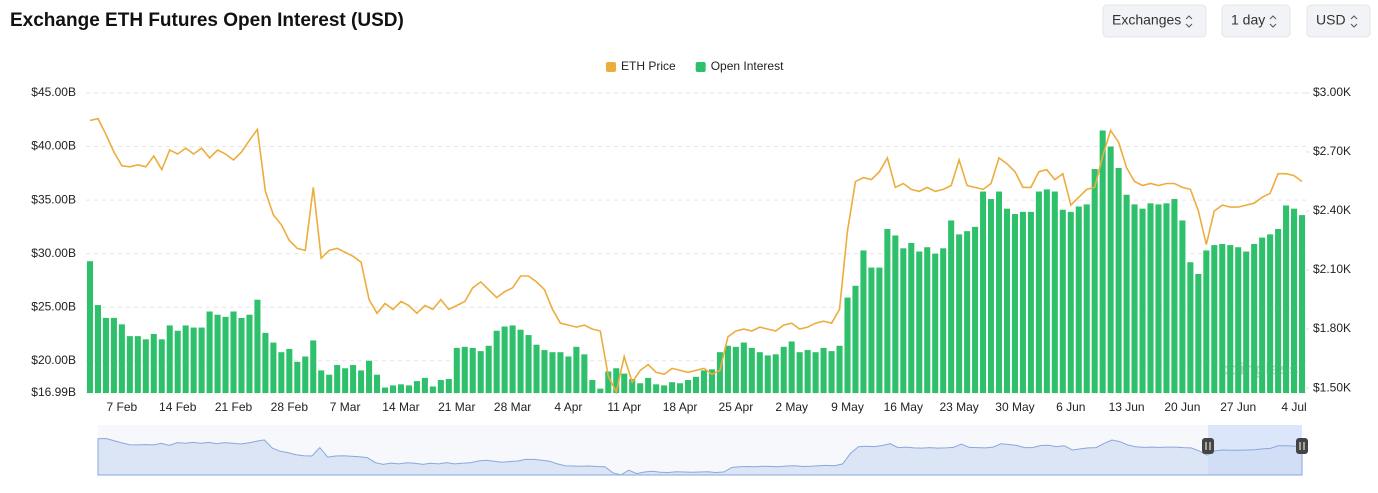  I want to click on chart-title: Exchange ETH Futures Open Interest (USD), so click(207, 20).